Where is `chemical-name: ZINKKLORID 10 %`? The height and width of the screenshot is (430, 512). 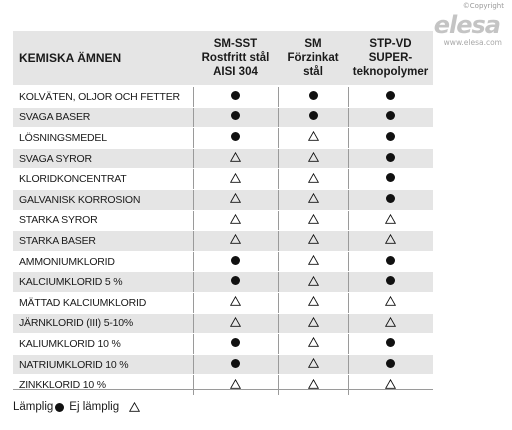
chemical-name: ZINKKLORID 10 % is located at coordinates (103, 385).